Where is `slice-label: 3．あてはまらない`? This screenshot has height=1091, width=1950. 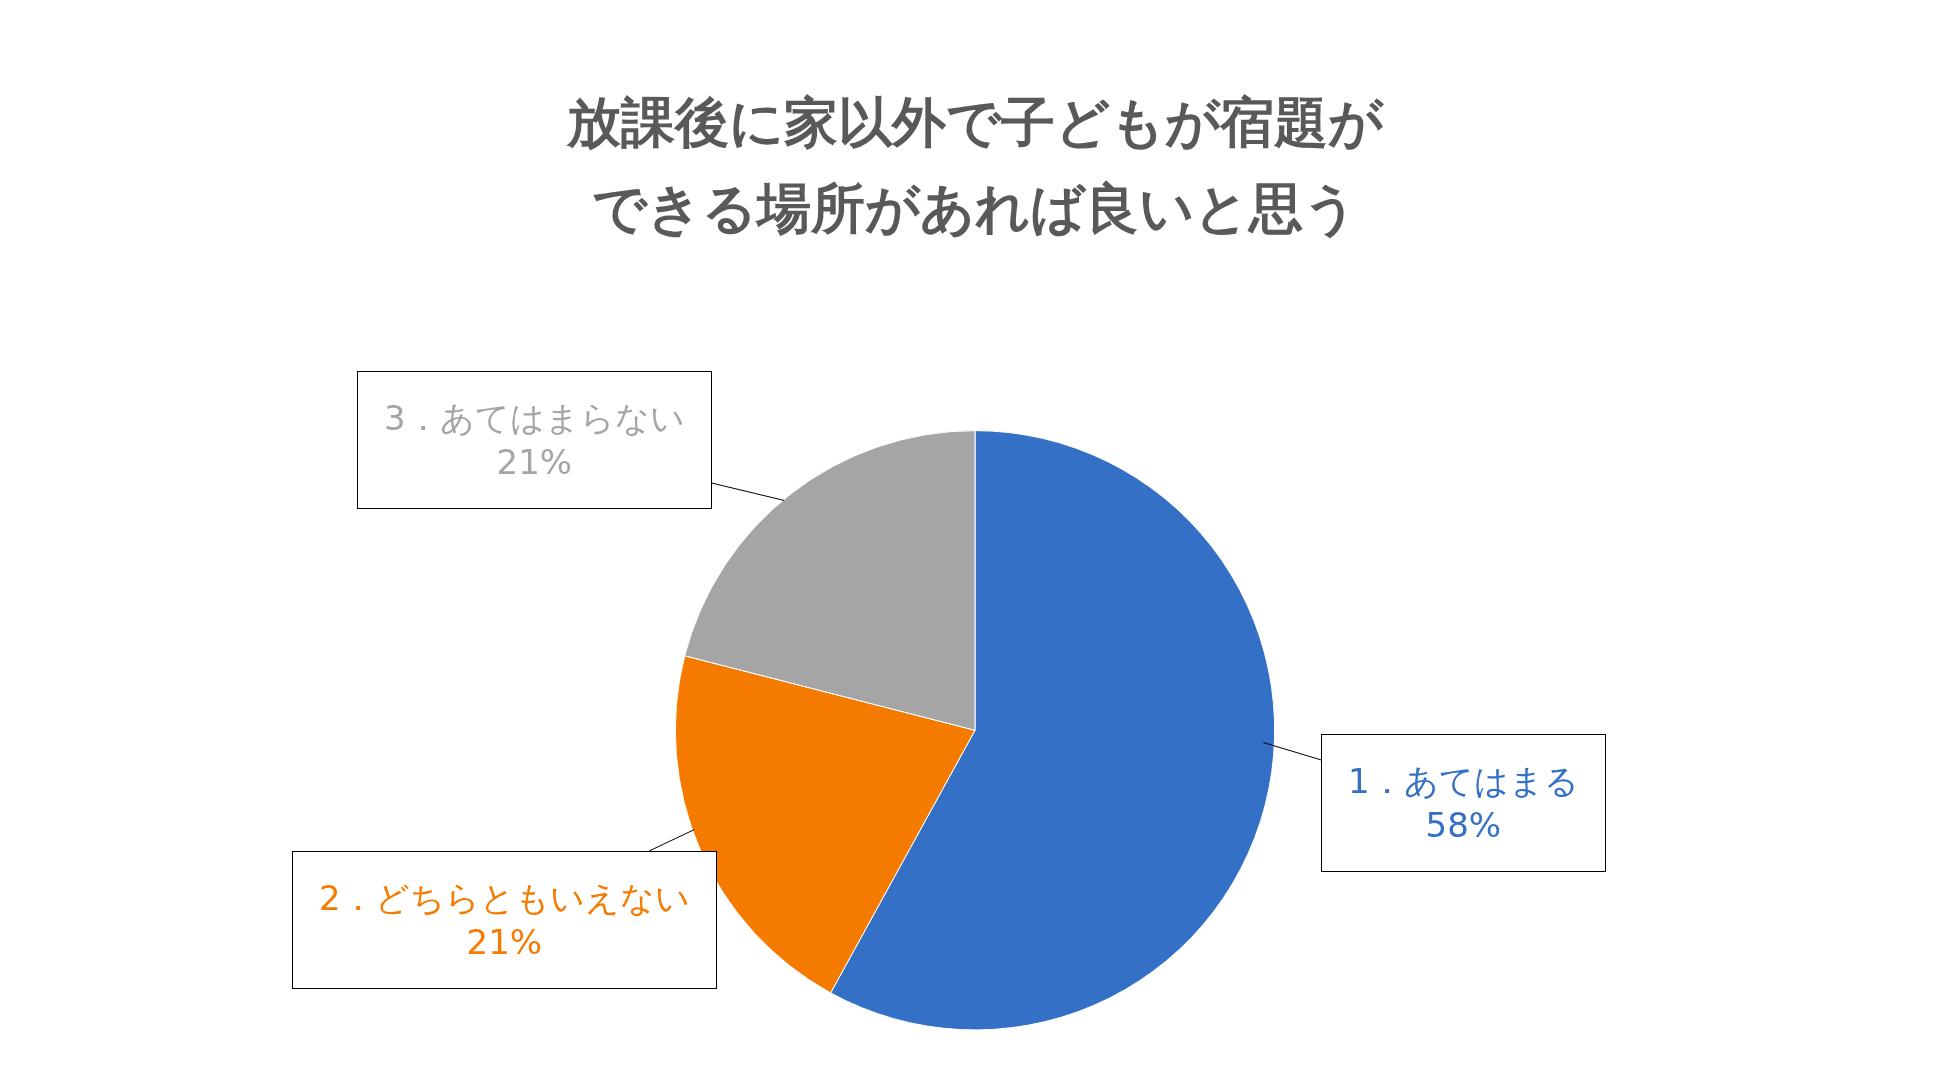
slice-label: 3．あてはまらない is located at coordinates (534, 418).